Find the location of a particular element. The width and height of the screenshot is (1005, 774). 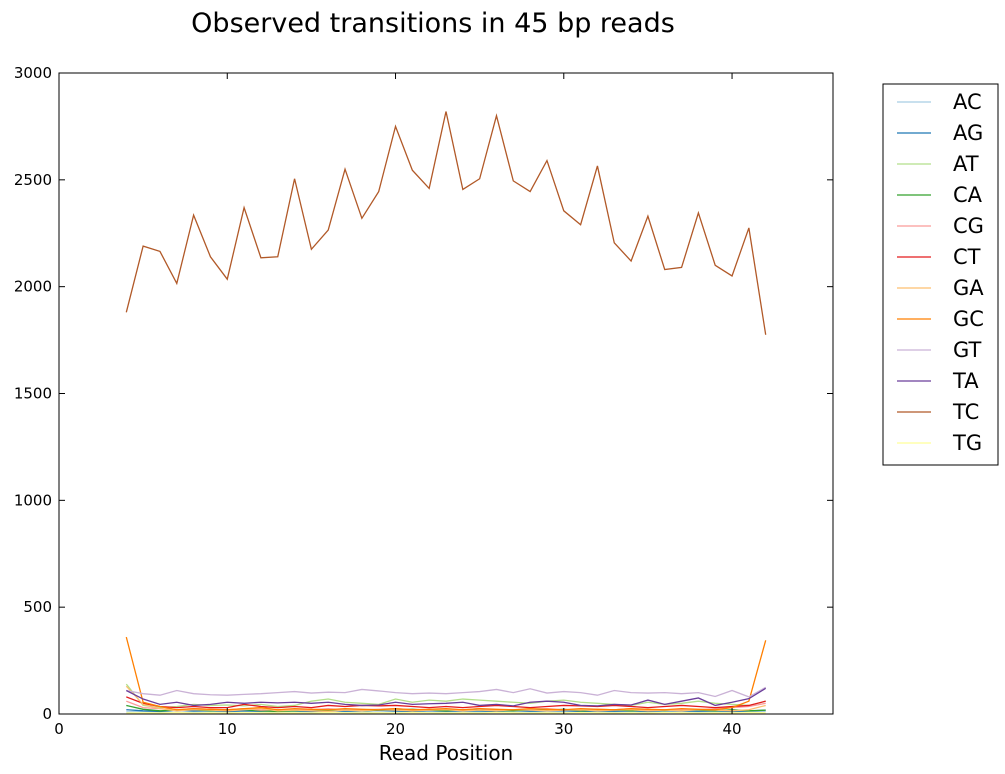

x-axis-label: Read Position is located at coordinates (446, 753).